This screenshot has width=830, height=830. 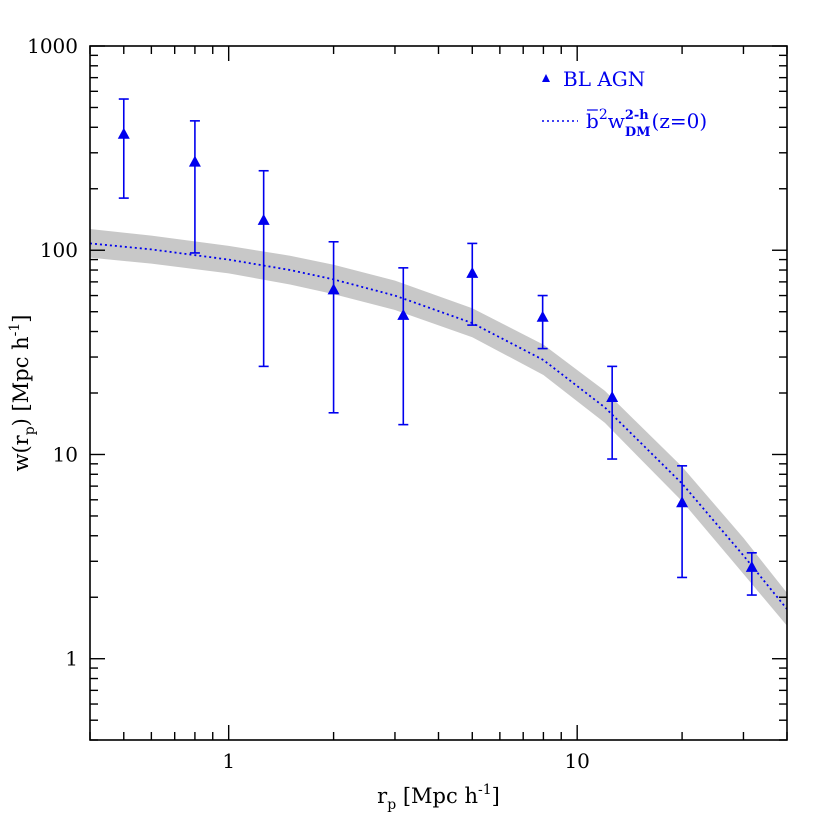 What do you see at coordinates (228, 761) in the screenshot?
I see `x-tick-label: 1` at bounding box center [228, 761].